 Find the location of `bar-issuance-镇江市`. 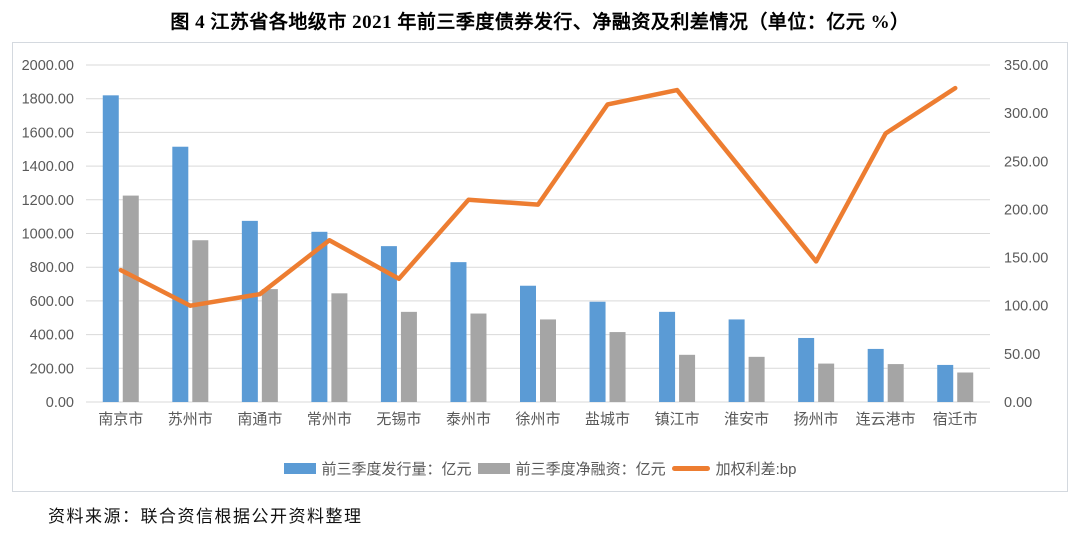

bar-issuance-镇江市 is located at coordinates (667, 356).